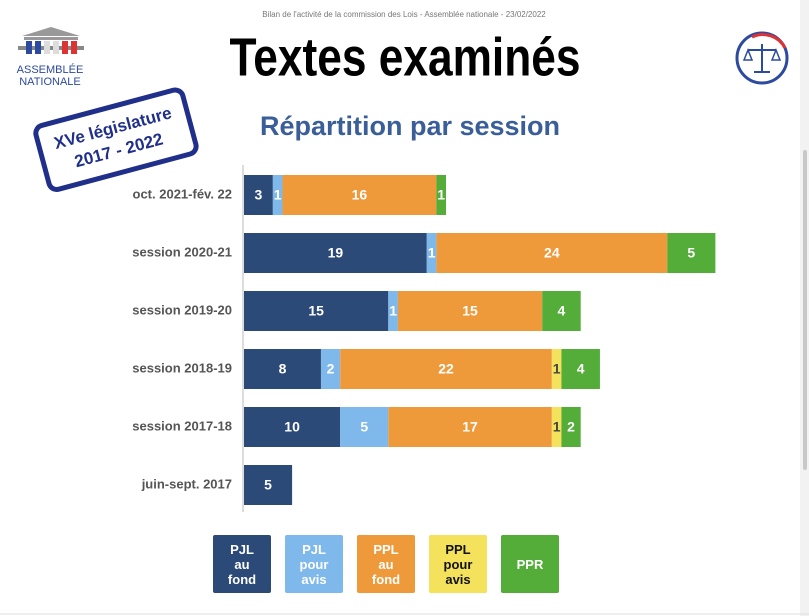  I want to click on value-label: 10, so click(292, 427).